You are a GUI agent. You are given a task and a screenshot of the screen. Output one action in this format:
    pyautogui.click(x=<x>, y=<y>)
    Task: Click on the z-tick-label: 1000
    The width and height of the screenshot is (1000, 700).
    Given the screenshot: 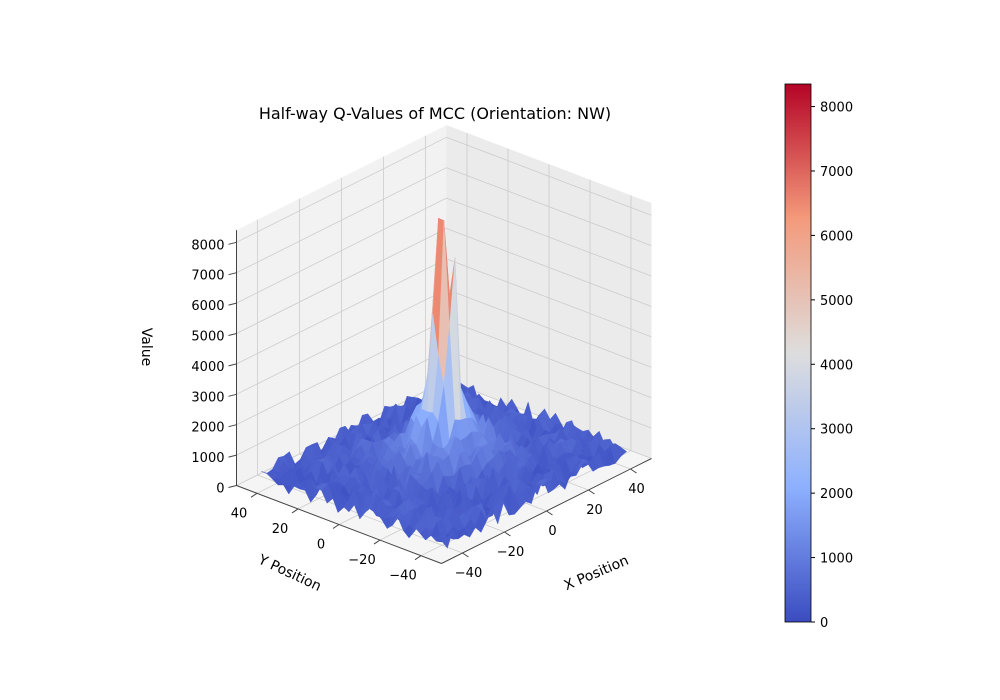 What is the action you would take?
    pyautogui.click(x=207, y=458)
    